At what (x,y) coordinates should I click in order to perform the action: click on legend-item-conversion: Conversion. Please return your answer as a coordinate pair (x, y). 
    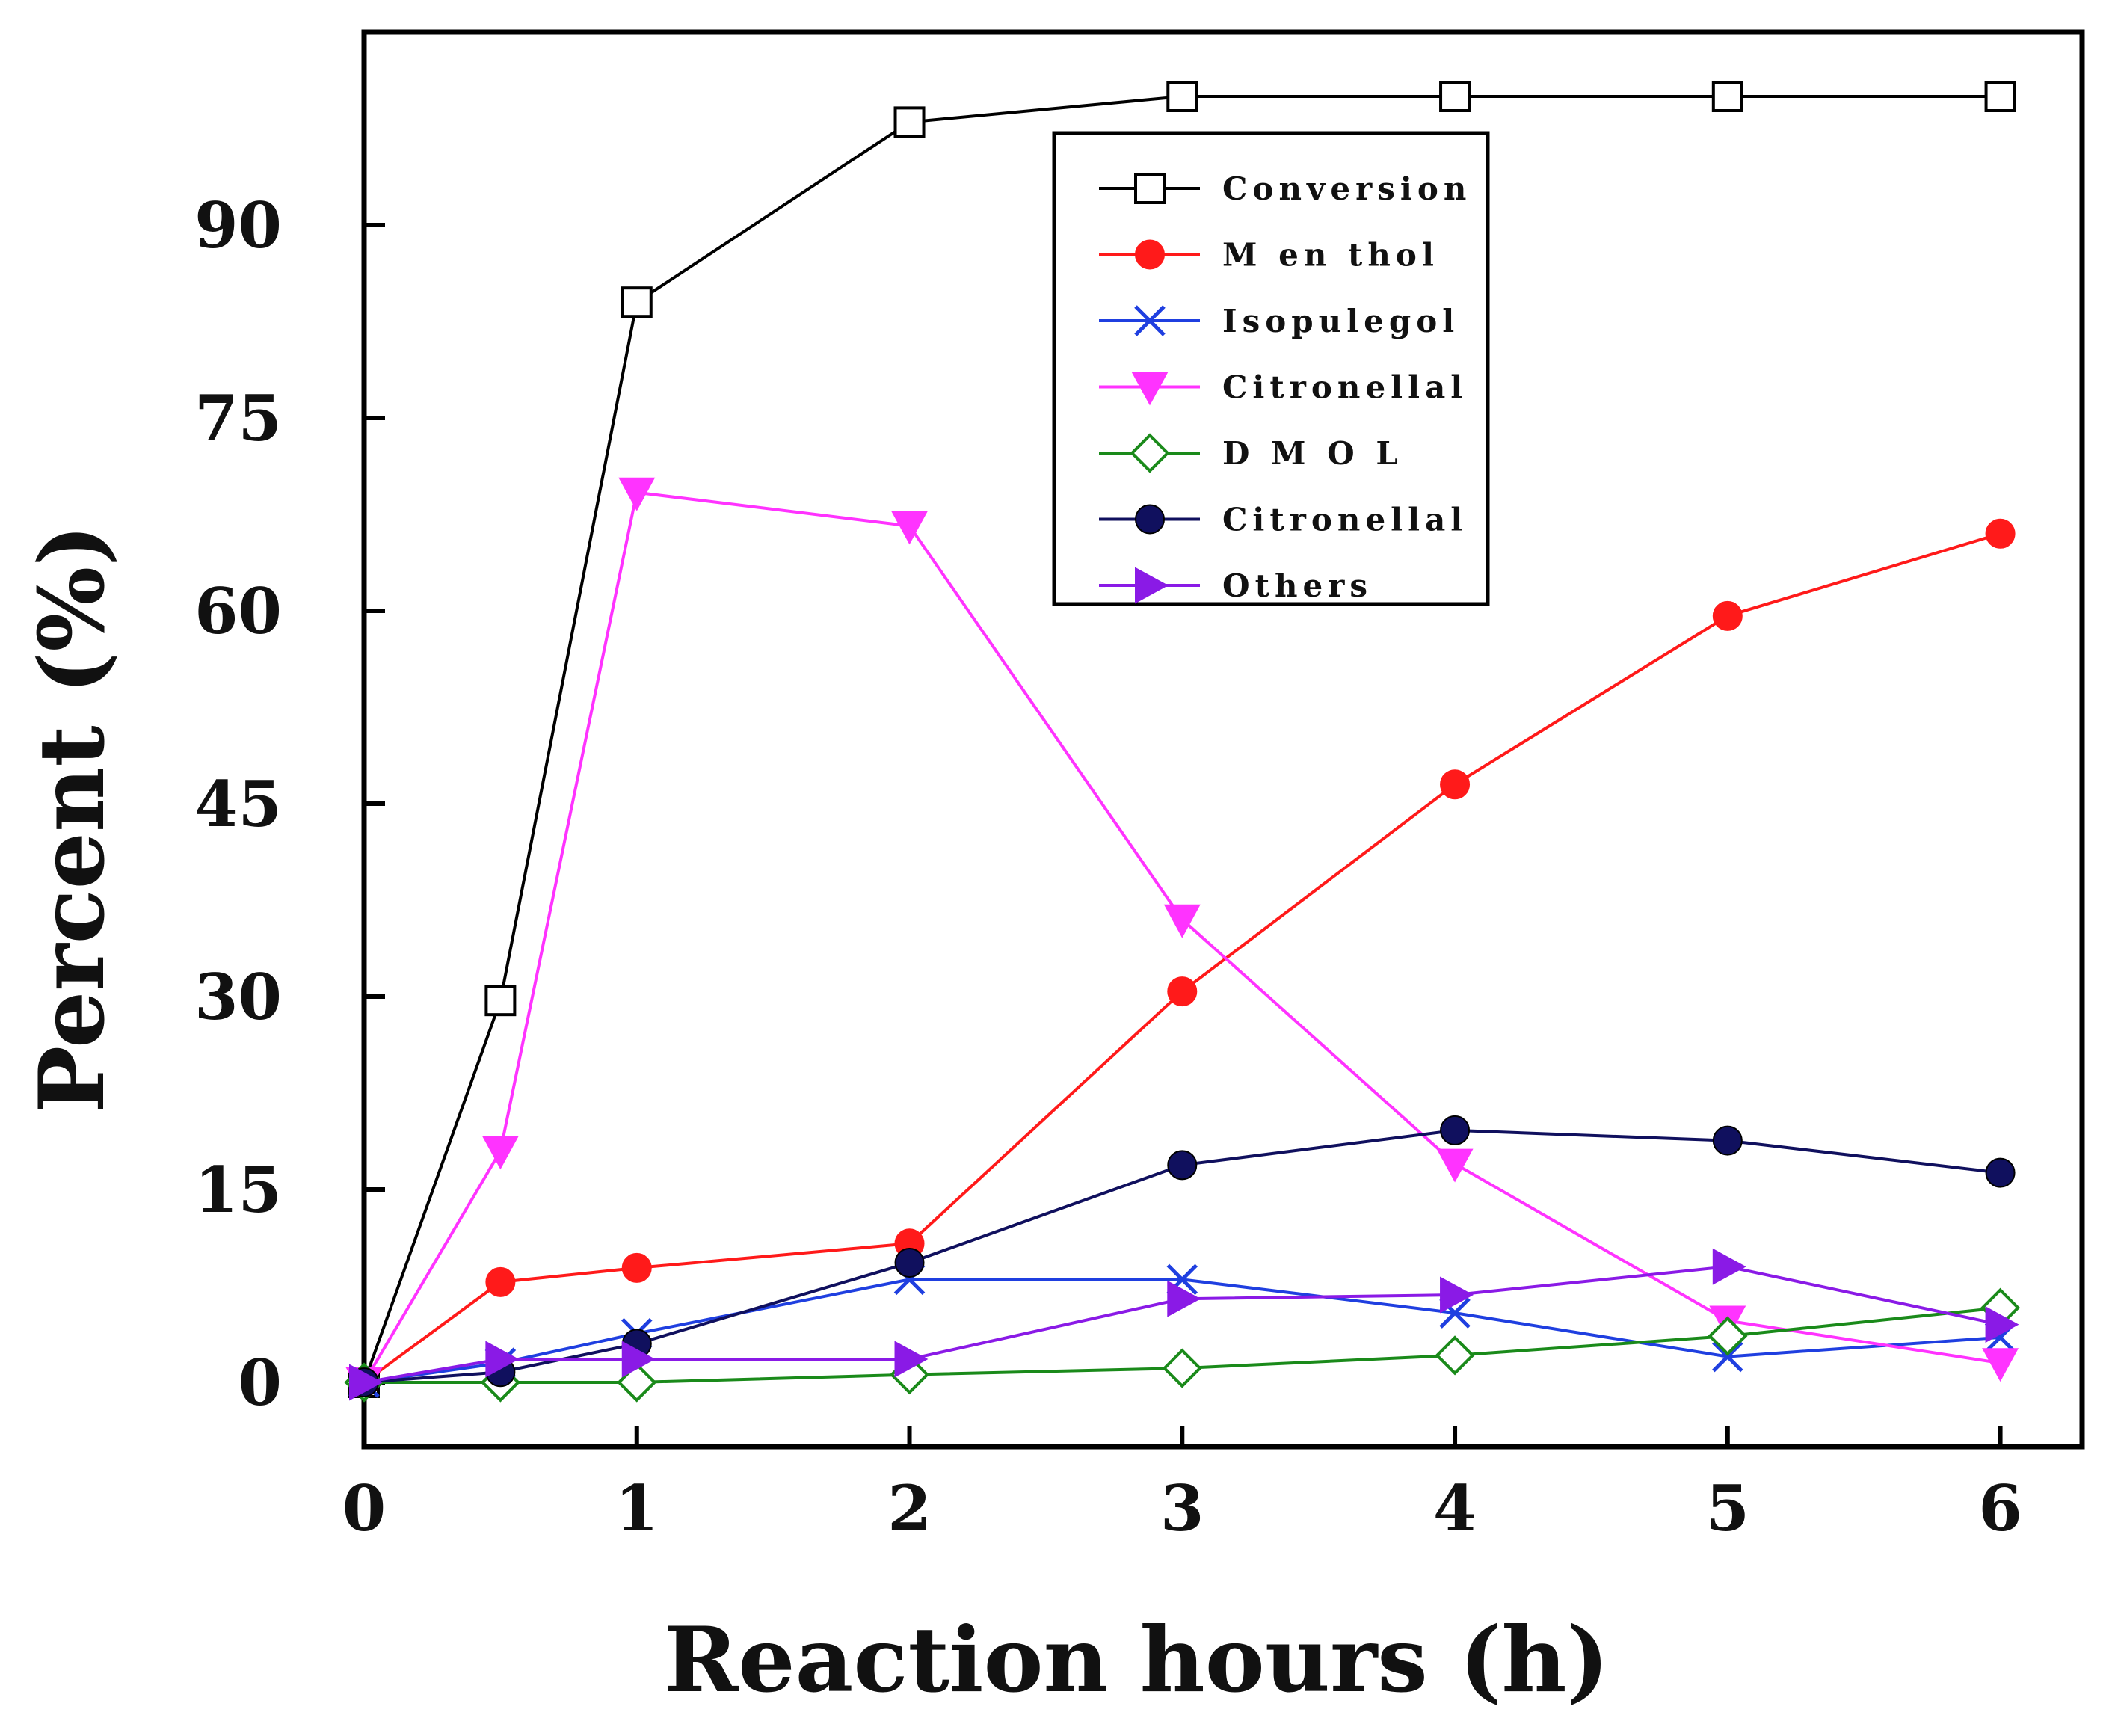
    Looking at the image, I should click on (1285, 188).